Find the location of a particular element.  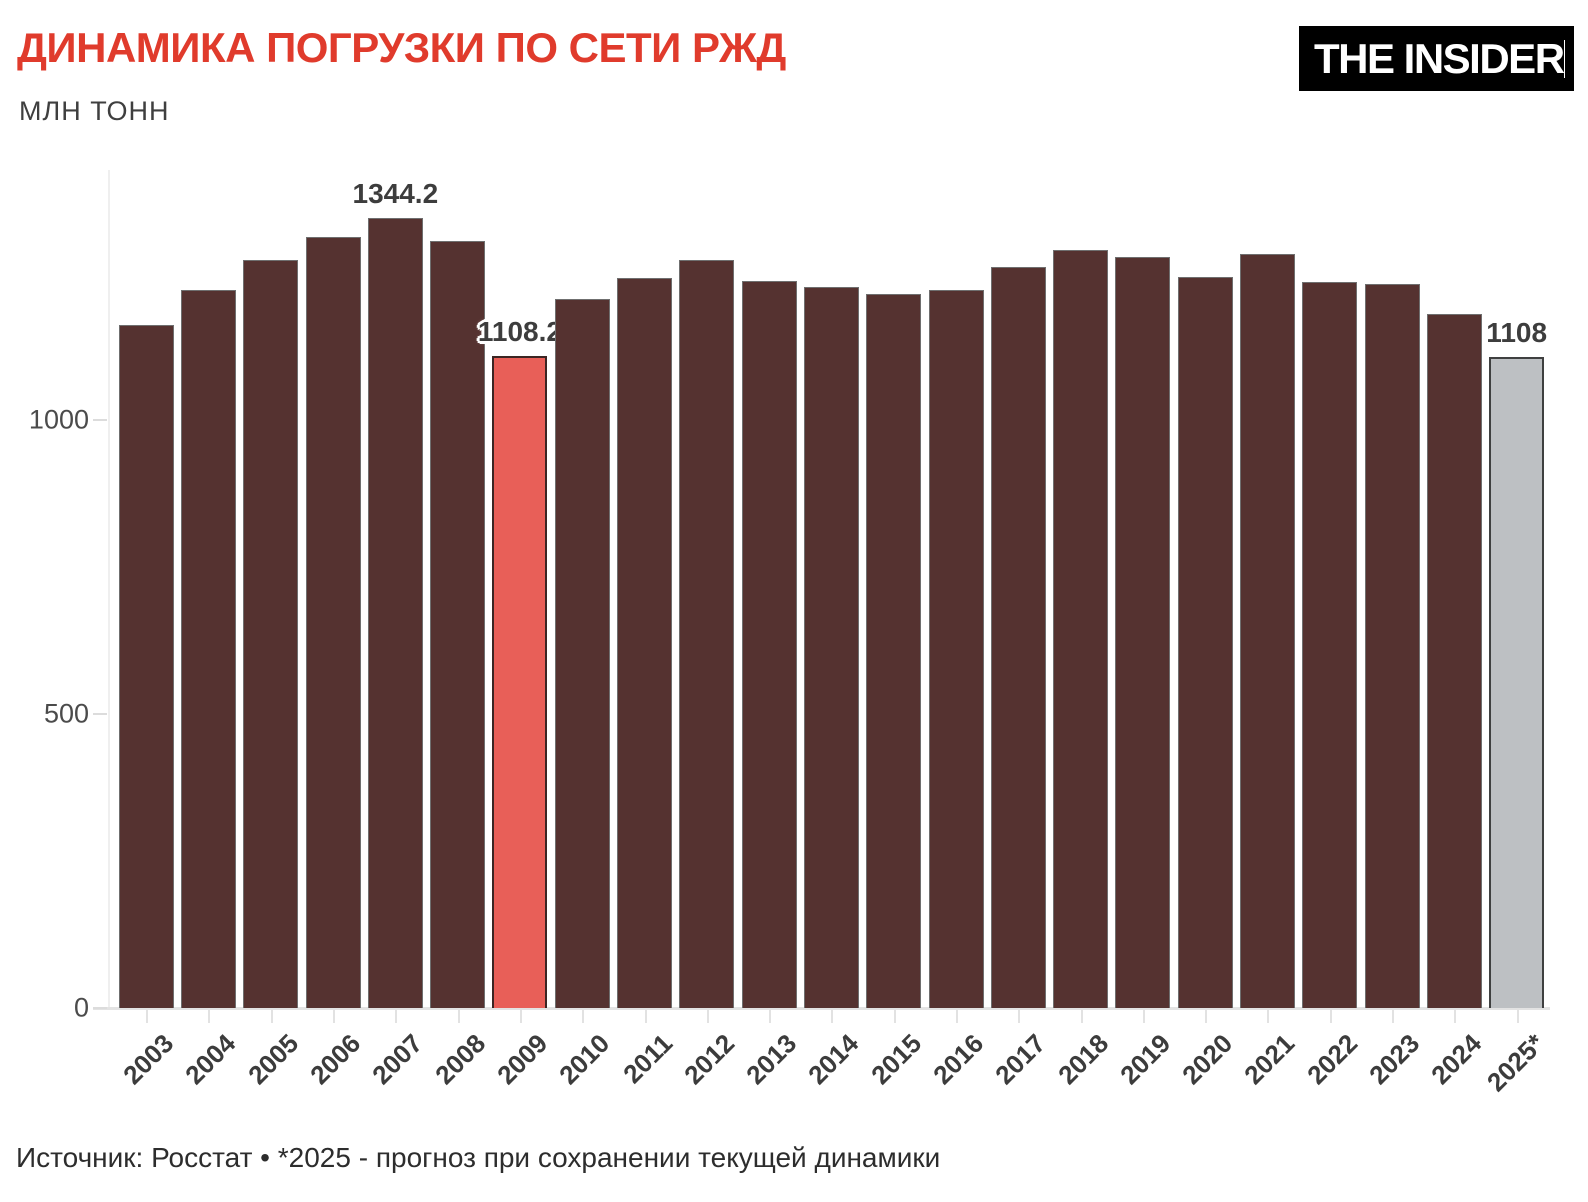

y-tick-label: 1000 is located at coordinates (58, 419).